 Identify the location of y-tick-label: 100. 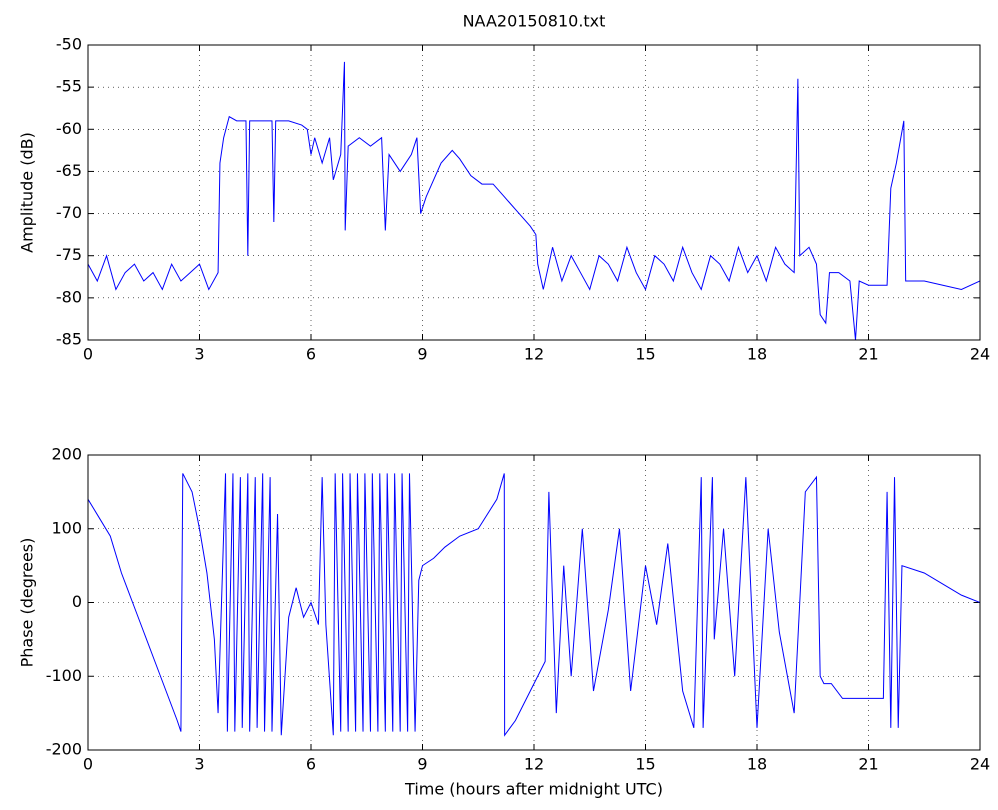
(66, 527).